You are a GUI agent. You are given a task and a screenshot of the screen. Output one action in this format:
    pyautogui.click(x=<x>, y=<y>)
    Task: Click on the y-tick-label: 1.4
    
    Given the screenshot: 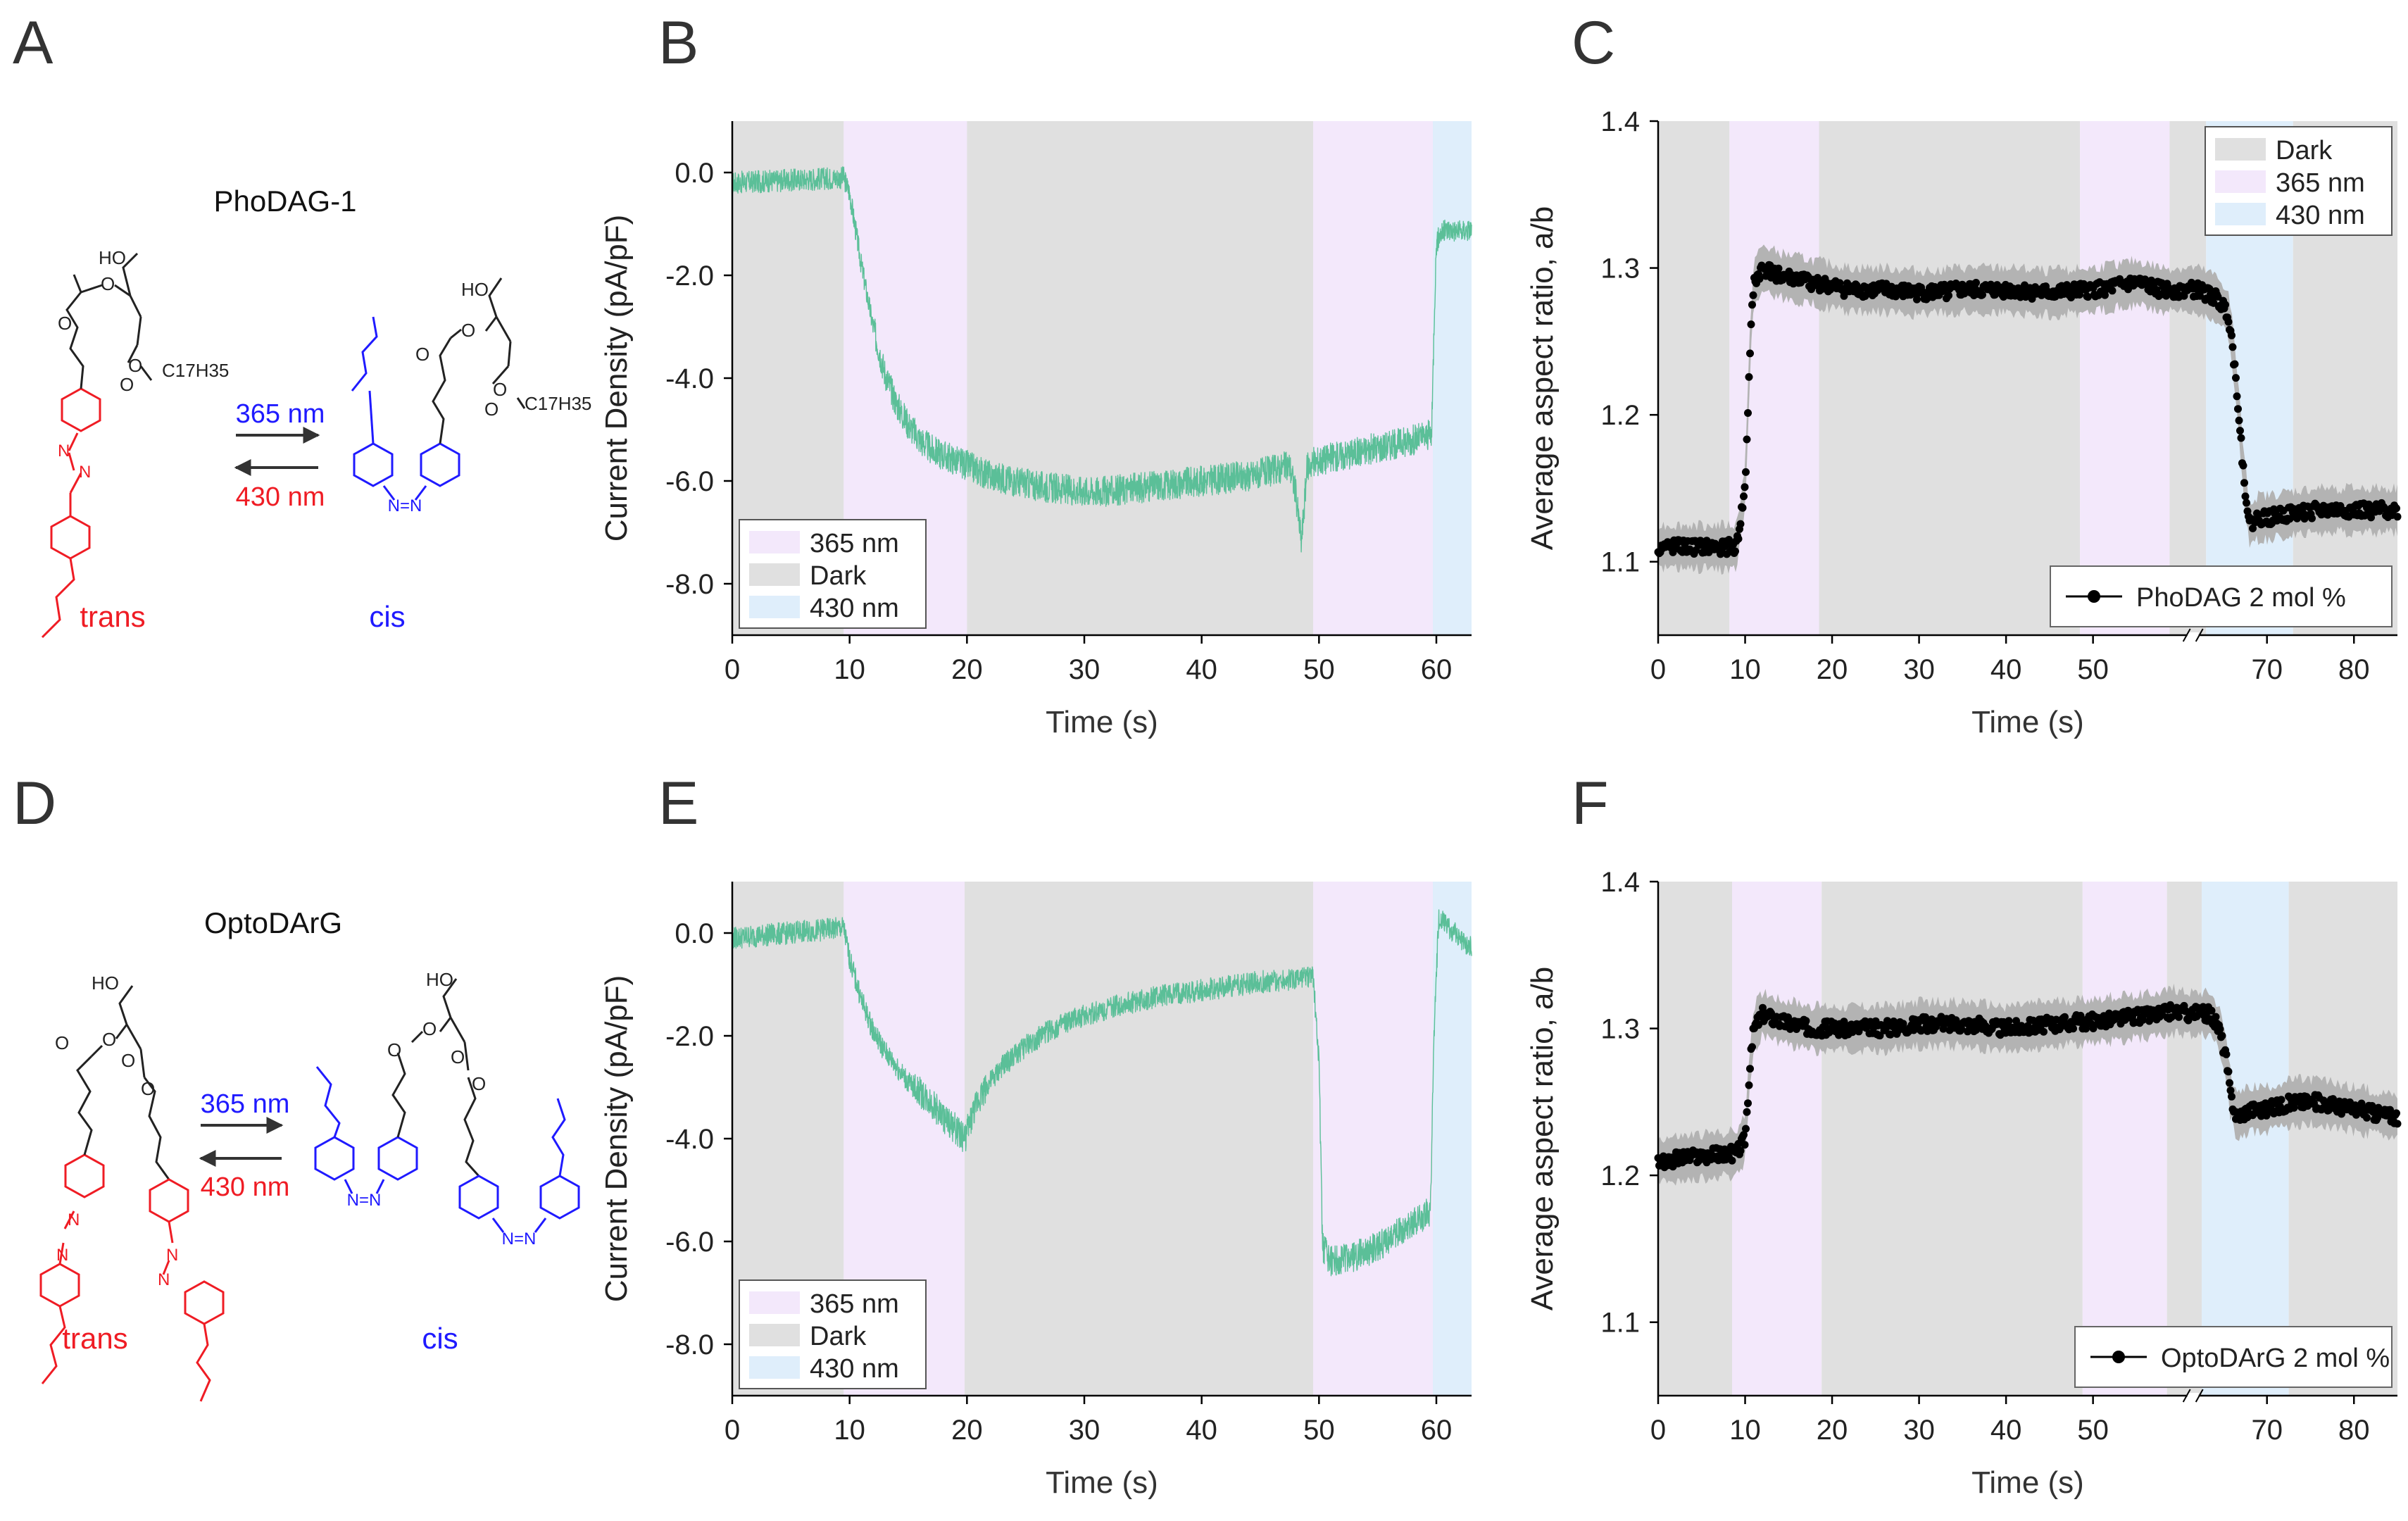 What is the action you would take?
    pyautogui.click(x=1620, y=882)
    